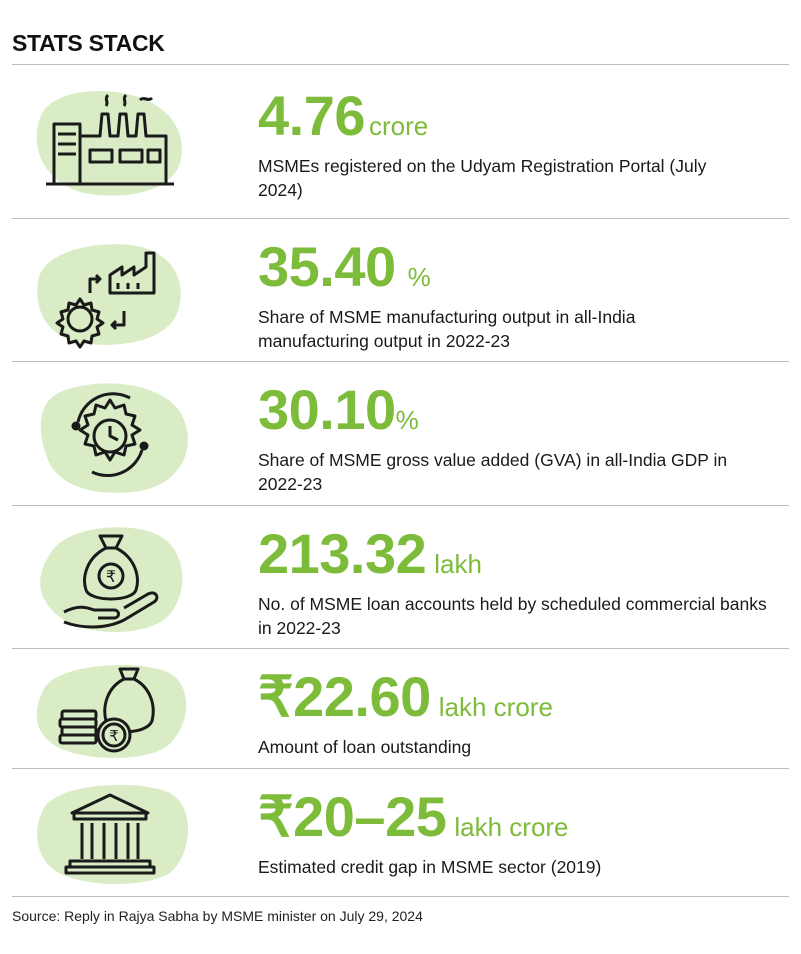 The width and height of the screenshot is (801, 954). I want to click on manufacturing-gear-icon, so click(110, 291).